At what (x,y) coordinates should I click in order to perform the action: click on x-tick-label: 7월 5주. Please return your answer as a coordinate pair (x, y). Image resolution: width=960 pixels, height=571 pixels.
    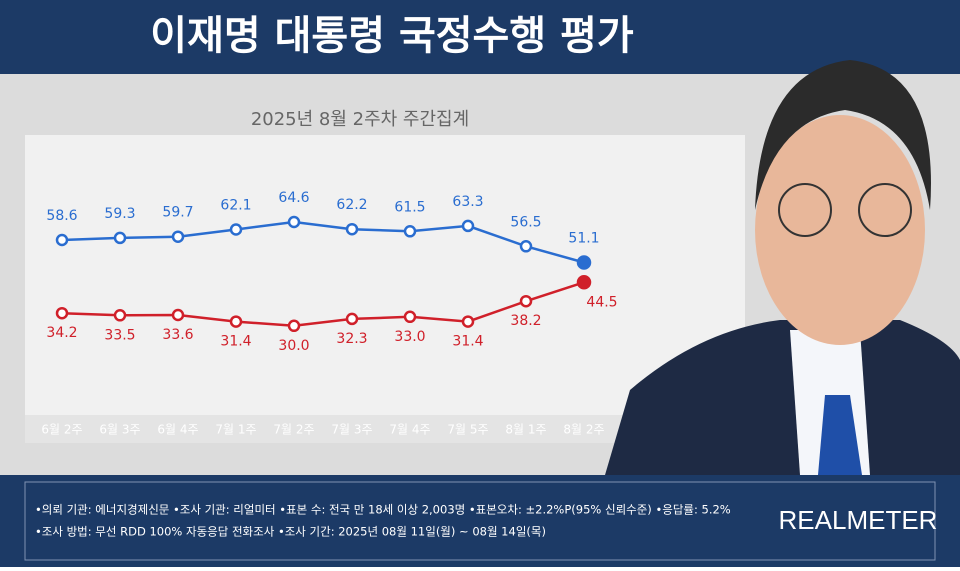
    Looking at the image, I should click on (467, 430).